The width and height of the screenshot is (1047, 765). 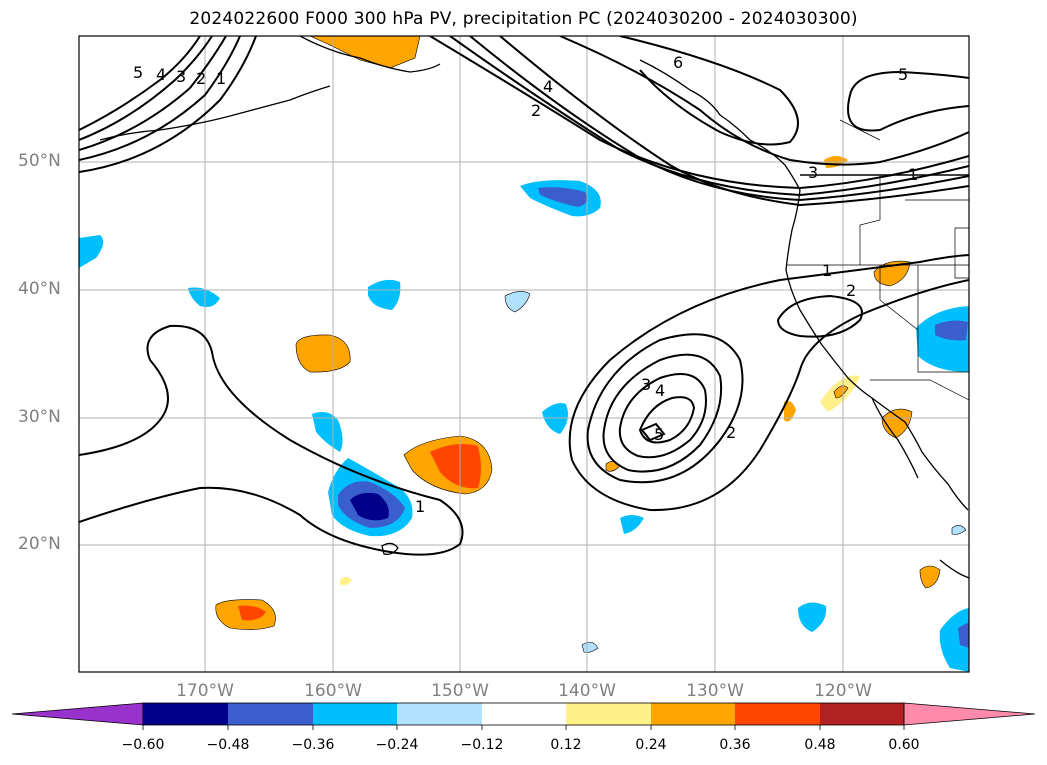 I want to click on lat-label: 20°N, so click(x=39, y=544).